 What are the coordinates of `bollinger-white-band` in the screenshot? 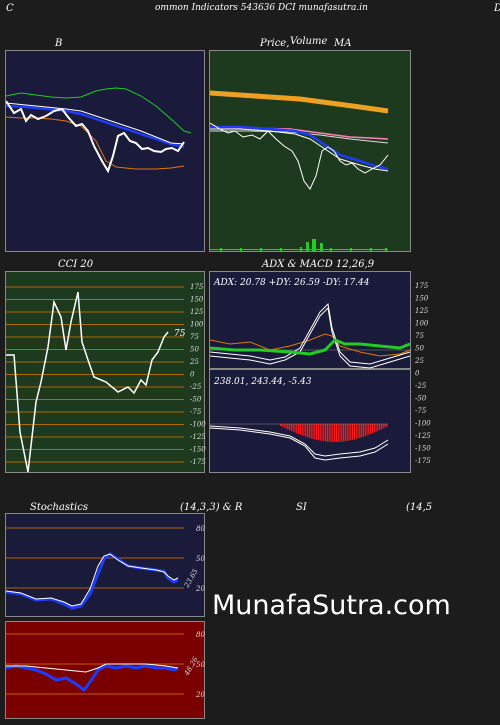 It's located at (95, 123).